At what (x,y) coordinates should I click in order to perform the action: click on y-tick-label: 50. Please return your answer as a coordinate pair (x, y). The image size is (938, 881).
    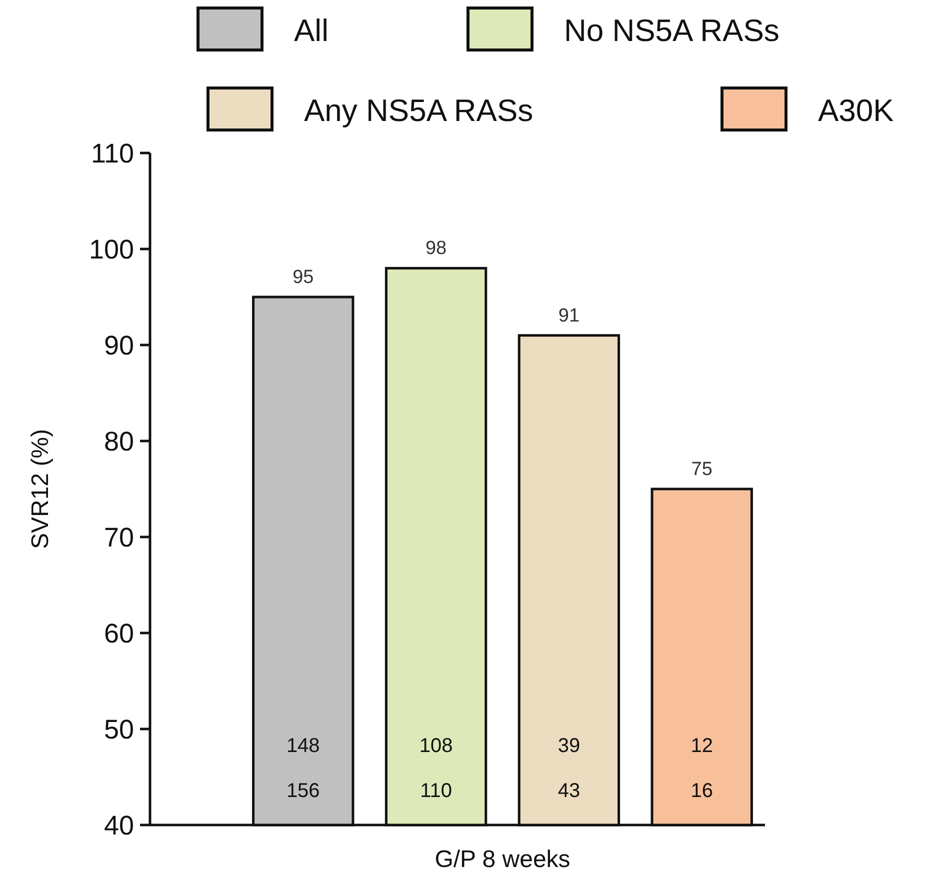
    Looking at the image, I should click on (119, 729).